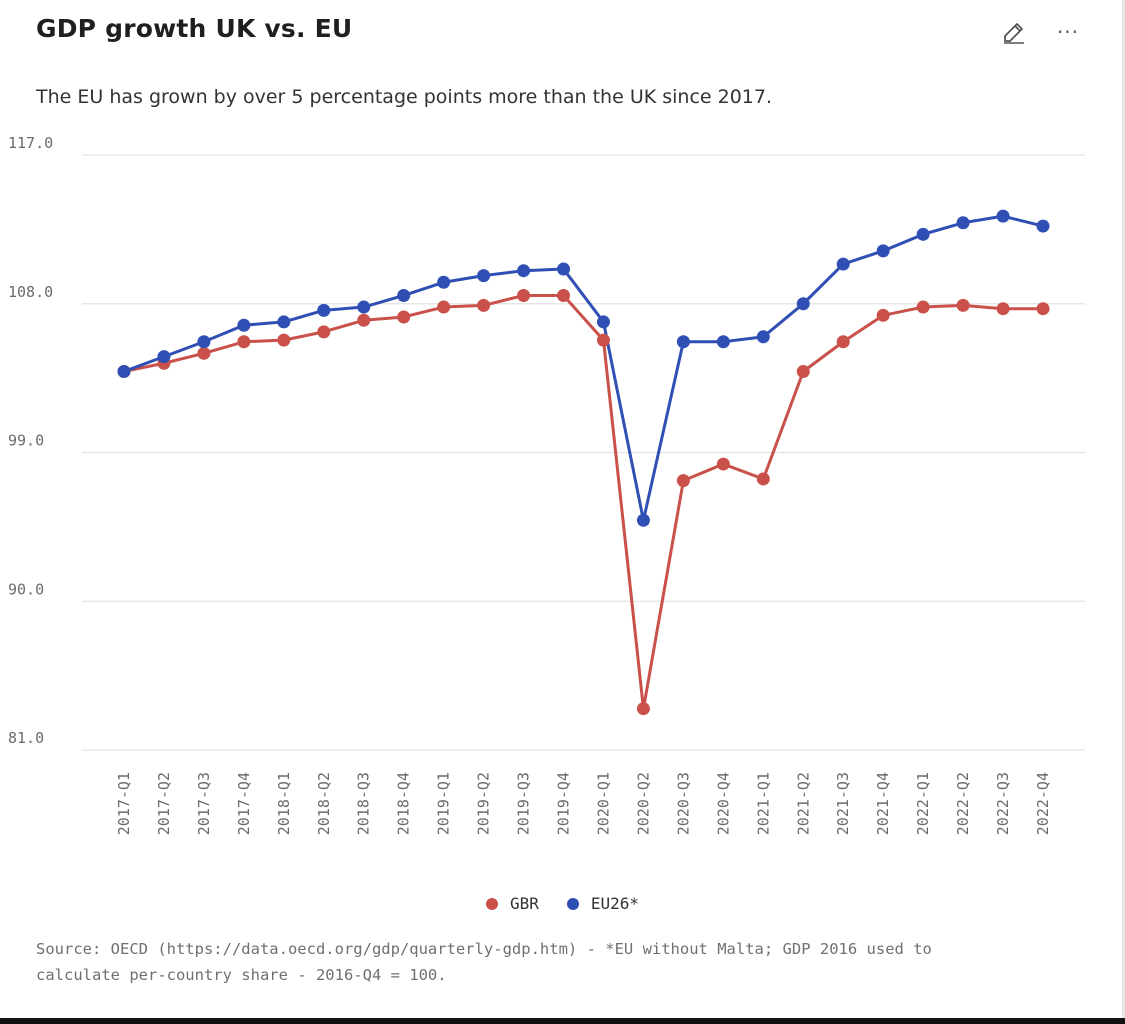  Describe the element at coordinates (923, 803) in the screenshot. I see `x-tick-label: 2022-Q1` at that location.